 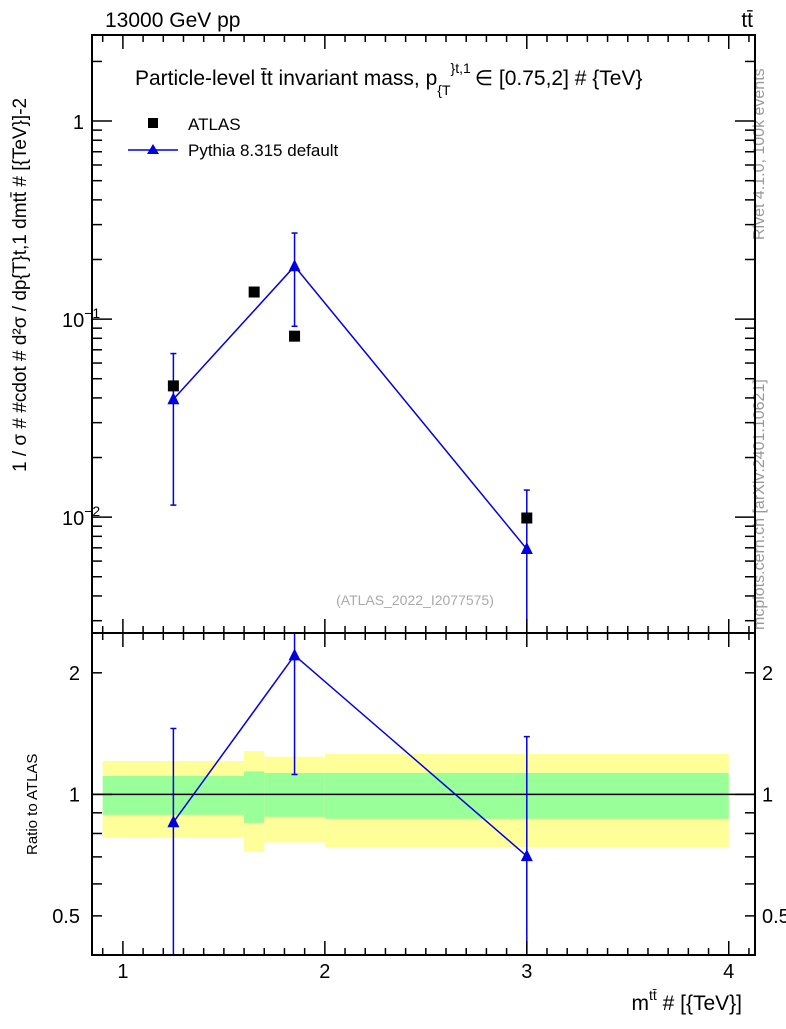 I want to click on title-sup: }t,1, so click(x=461, y=68).